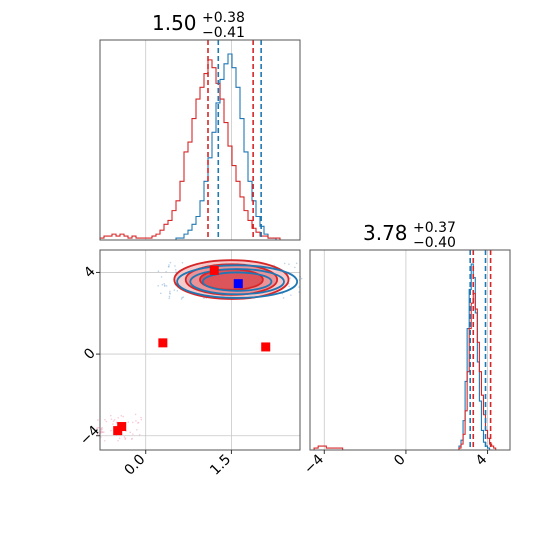 This screenshot has width=550, height=550. I want to click on title-right-plus: +0.37, so click(434, 228).